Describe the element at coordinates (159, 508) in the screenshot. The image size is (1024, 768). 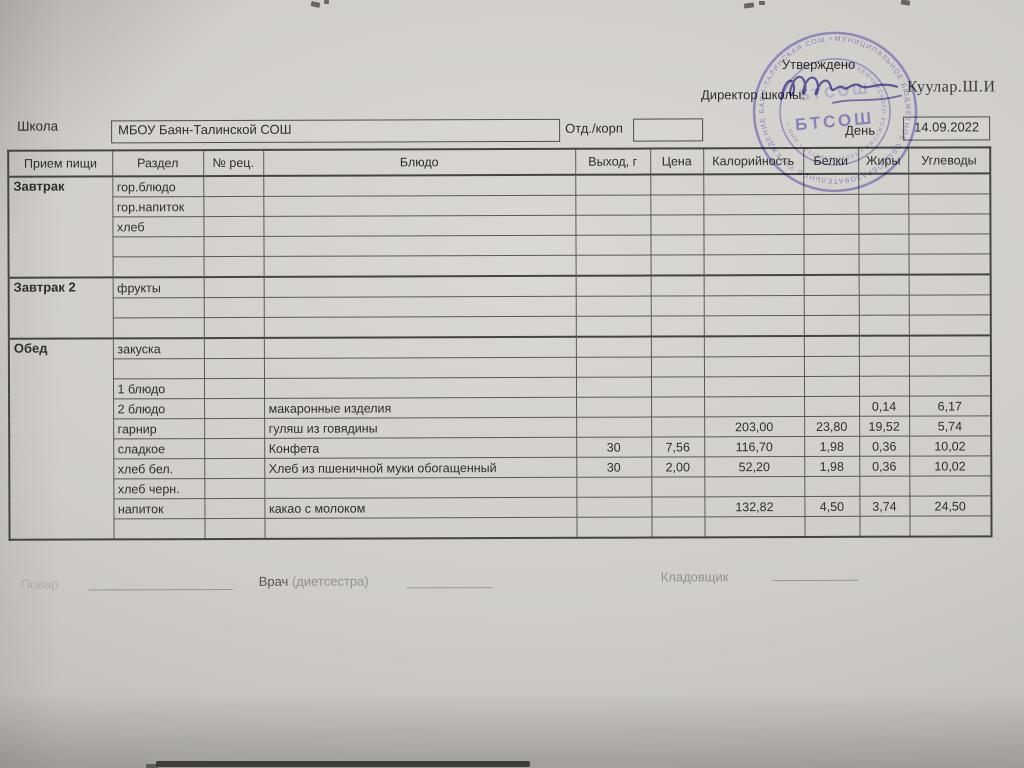
I see `cell-razdel: напиток` at that location.